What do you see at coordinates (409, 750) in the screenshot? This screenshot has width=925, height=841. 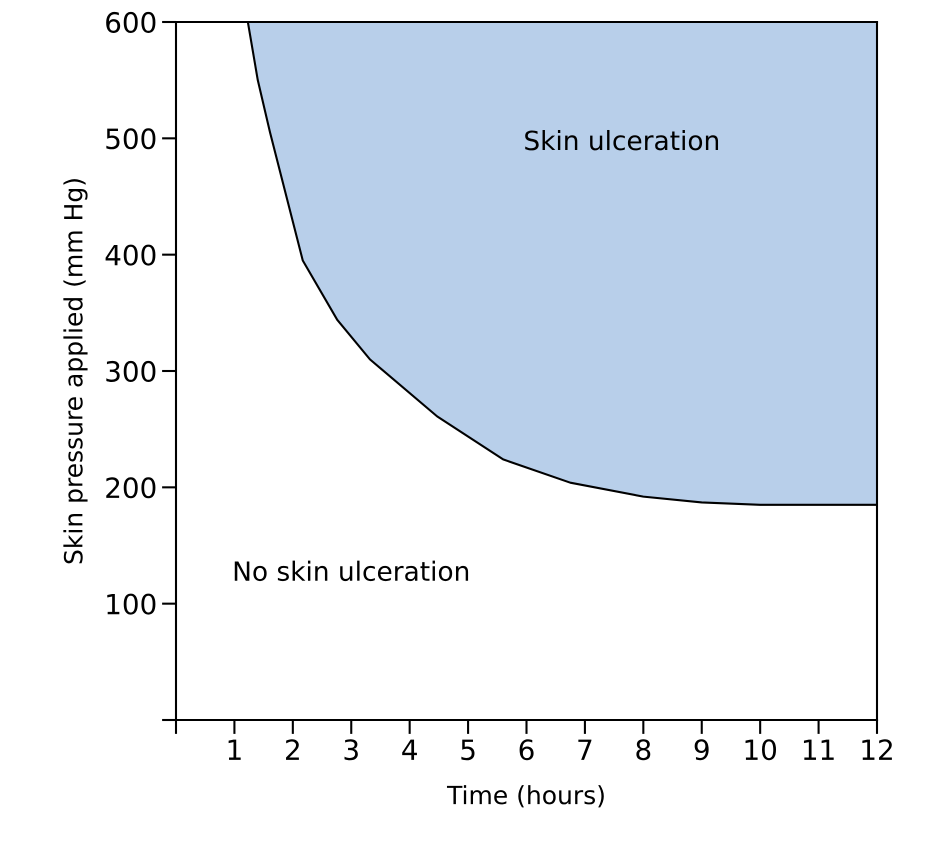 I see `x-tick-label: 4` at bounding box center [409, 750].